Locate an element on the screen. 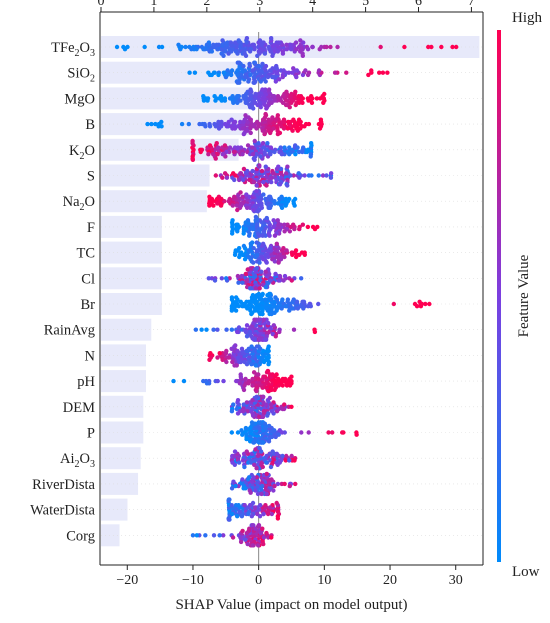  feature-label: DEM is located at coordinates (79, 408).